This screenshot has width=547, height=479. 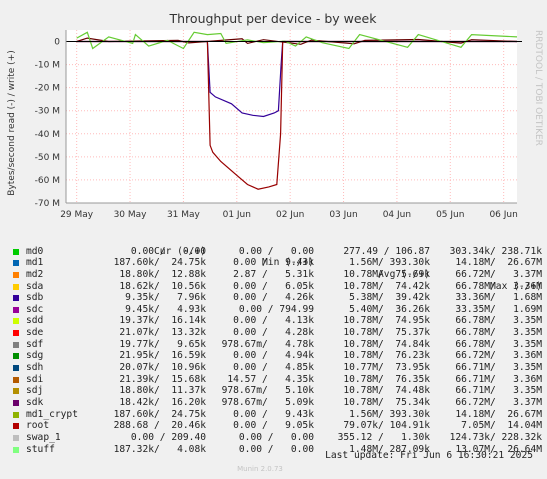 I want to click on legend-max-value: 33.35M/ 1.69M, so click(x=498, y=309).